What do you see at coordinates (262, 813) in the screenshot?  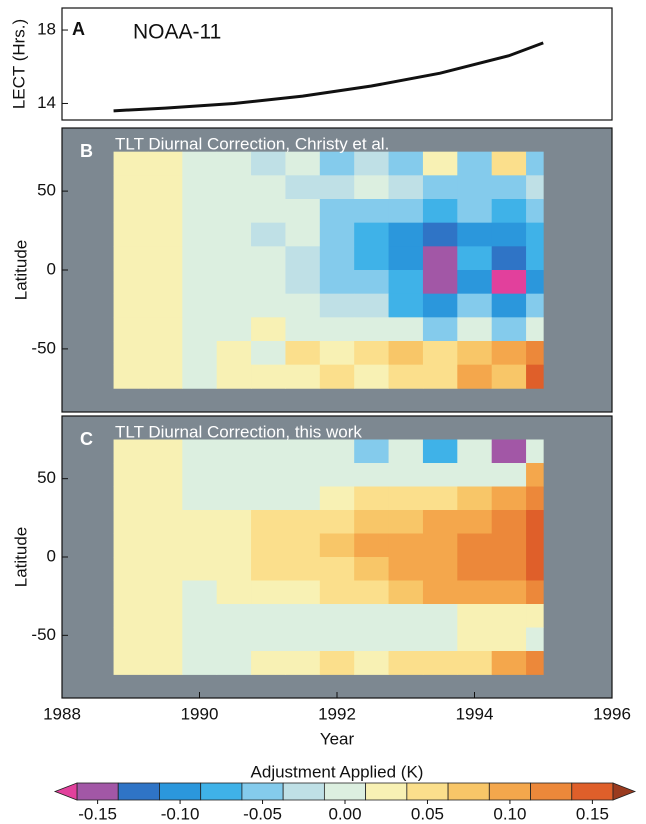 I see `colorbar-tick-label: -0.05` at bounding box center [262, 813].